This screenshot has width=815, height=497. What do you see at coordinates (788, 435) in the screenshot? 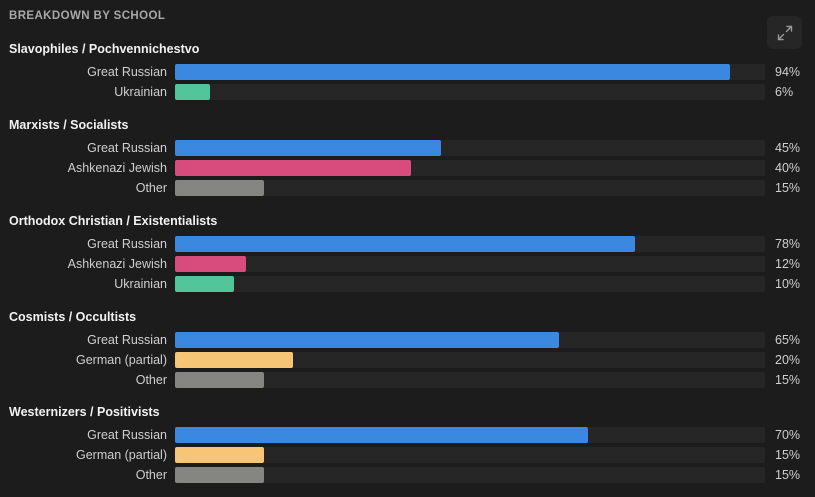
I see `bar-value: 70%` at bounding box center [788, 435].